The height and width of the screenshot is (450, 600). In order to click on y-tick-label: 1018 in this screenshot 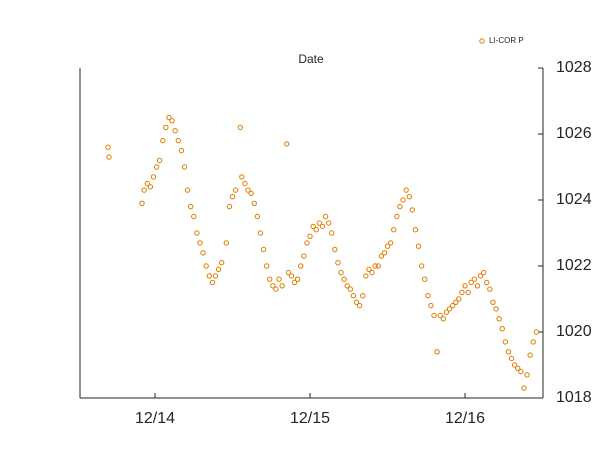, I will do `click(574, 397)`.